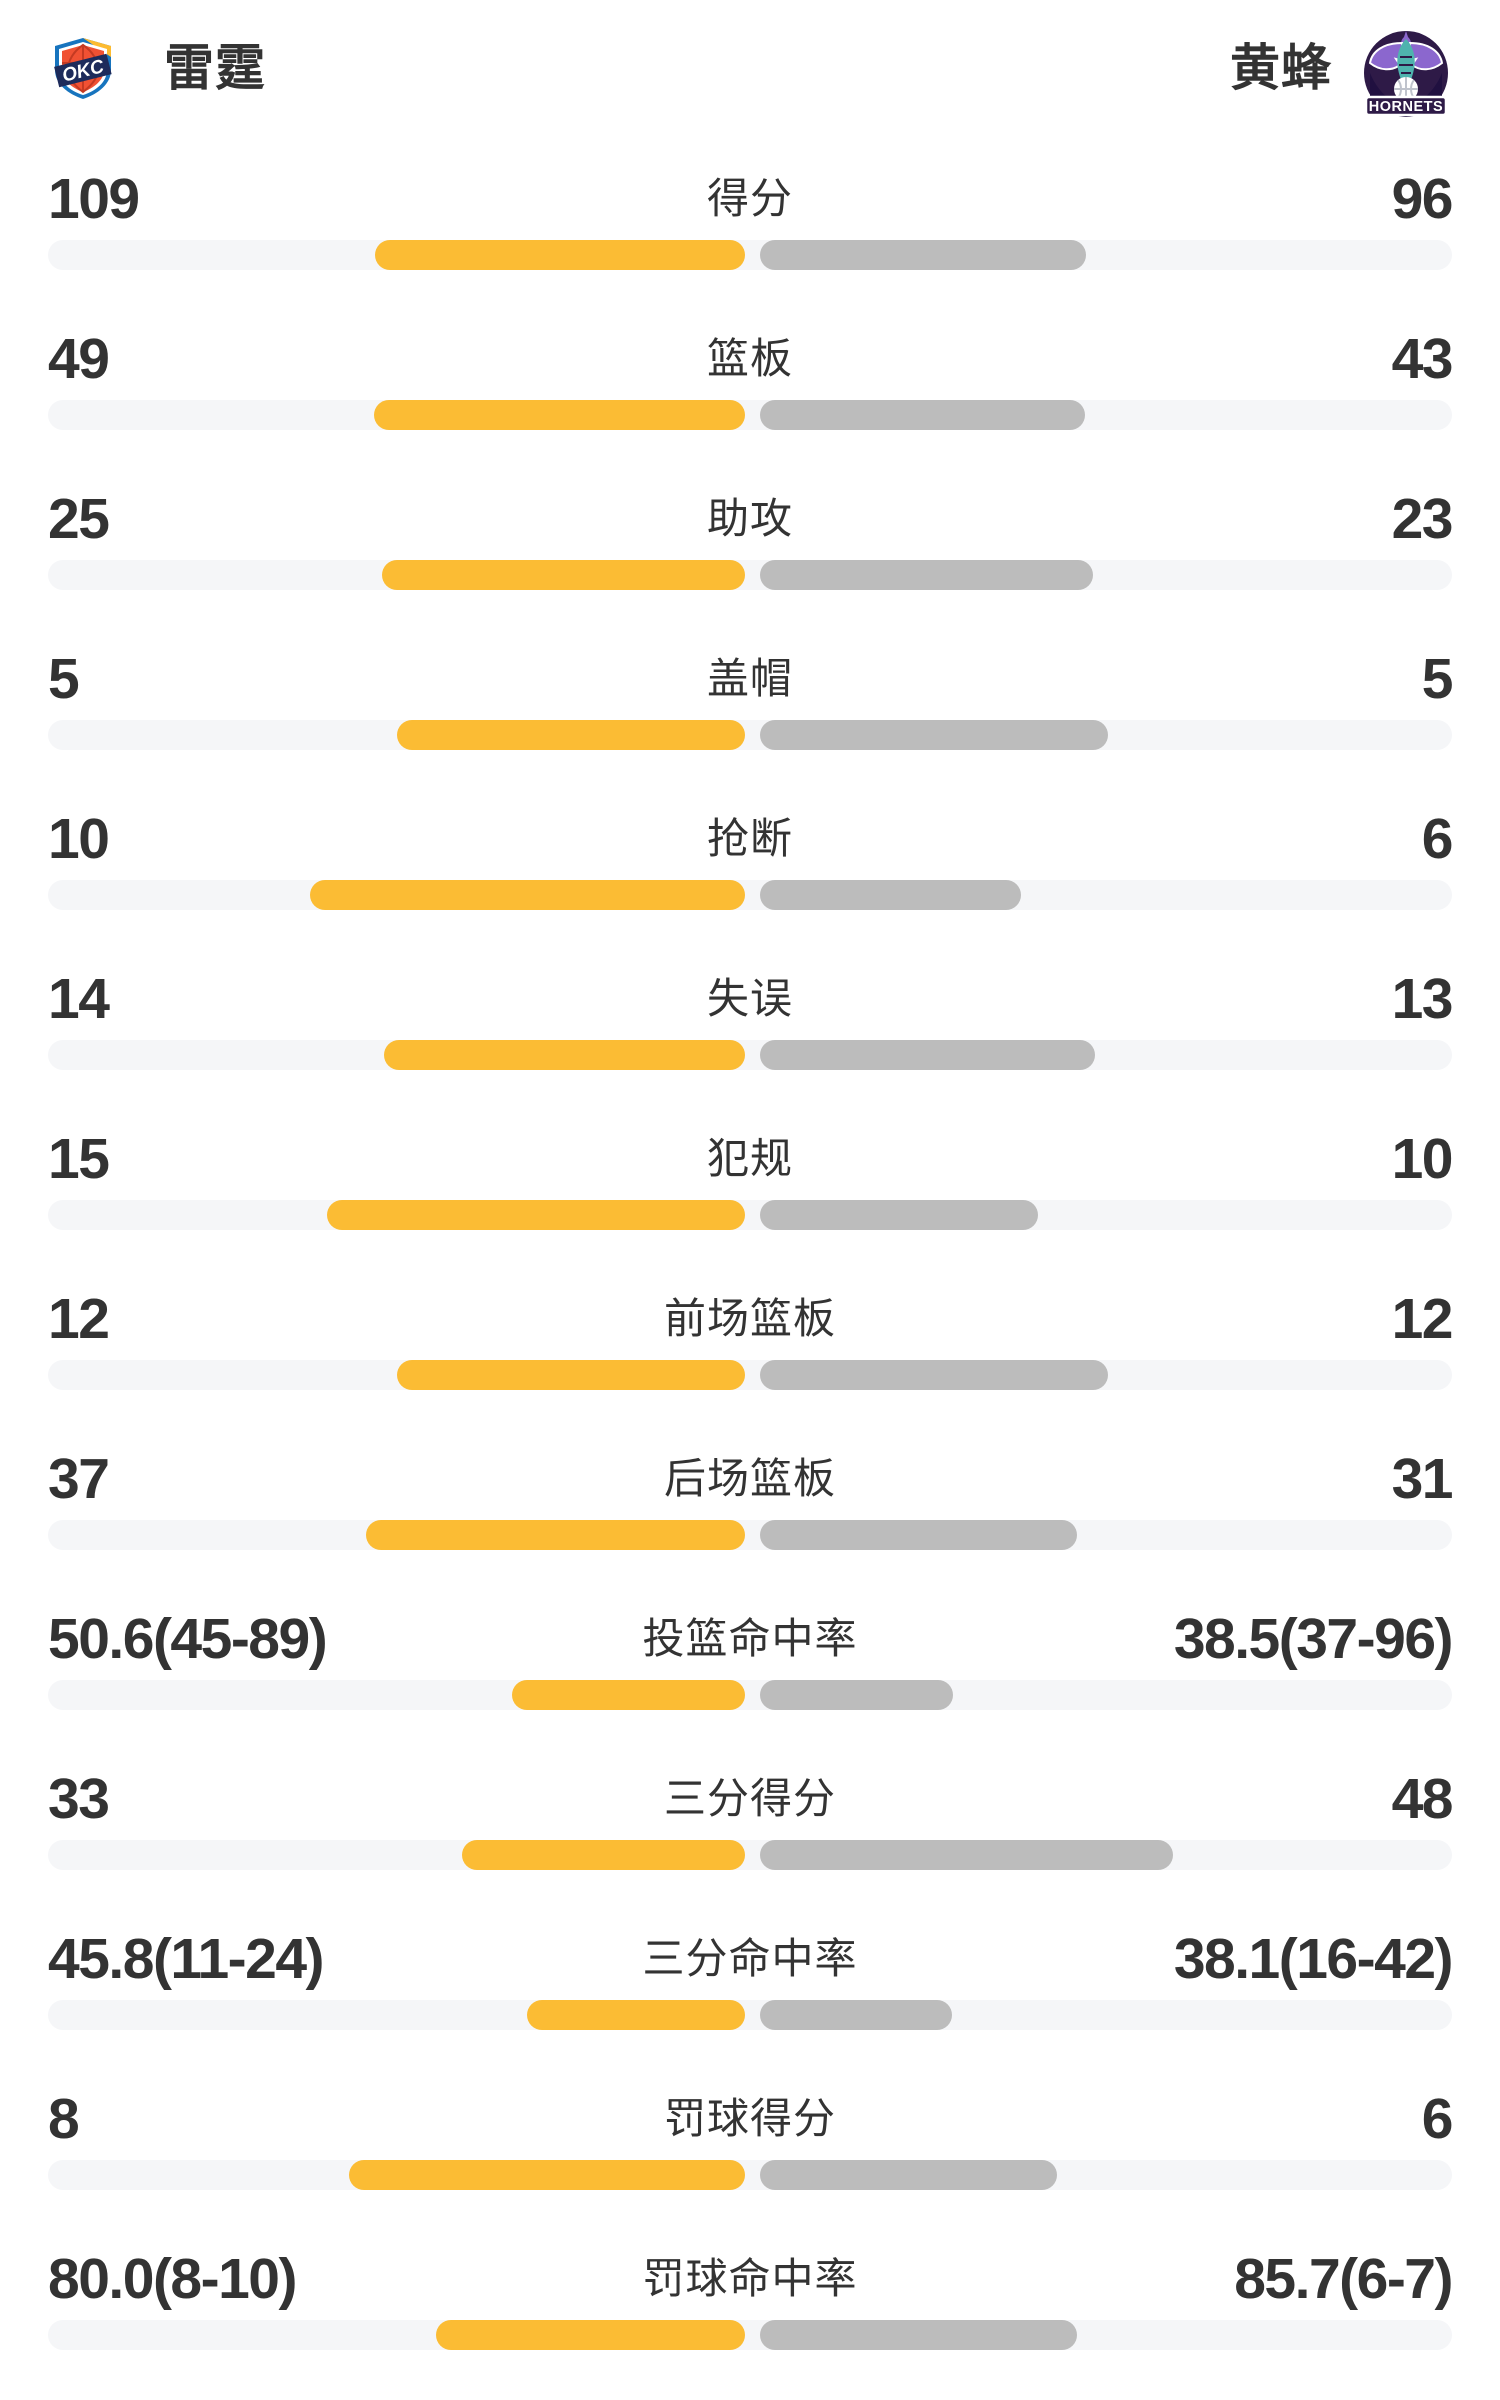 The height and width of the screenshot is (2400, 1500). What do you see at coordinates (173, 2279) in the screenshot?
I see `home-value: 80.0(8-10)` at bounding box center [173, 2279].